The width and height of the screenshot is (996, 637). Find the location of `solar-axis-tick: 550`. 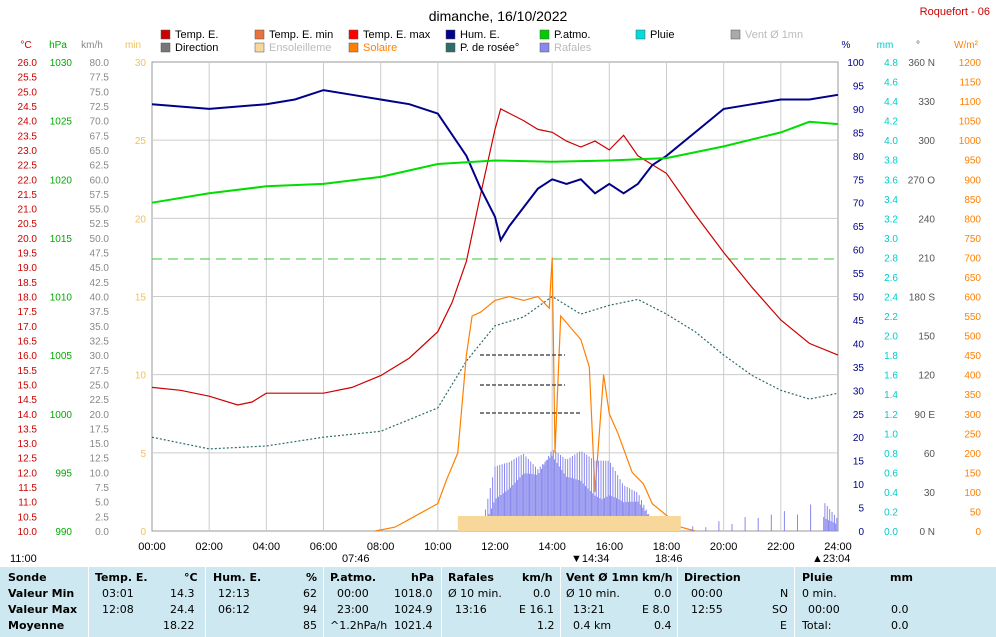

solar-axis-tick: 550 is located at coordinates (972, 317).